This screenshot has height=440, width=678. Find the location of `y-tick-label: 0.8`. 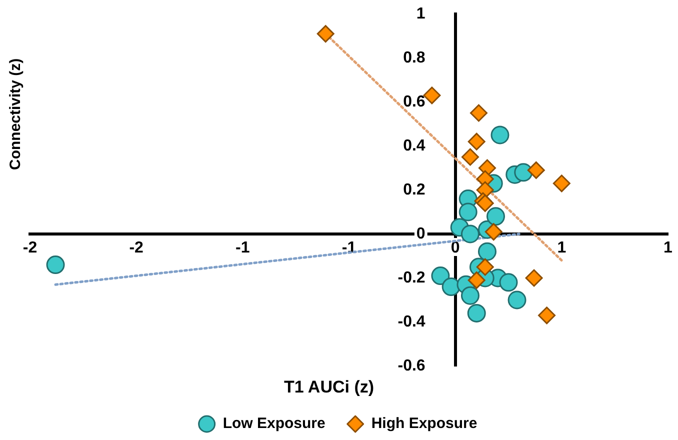

y-tick-label: 0.8 is located at coordinates (414, 57).